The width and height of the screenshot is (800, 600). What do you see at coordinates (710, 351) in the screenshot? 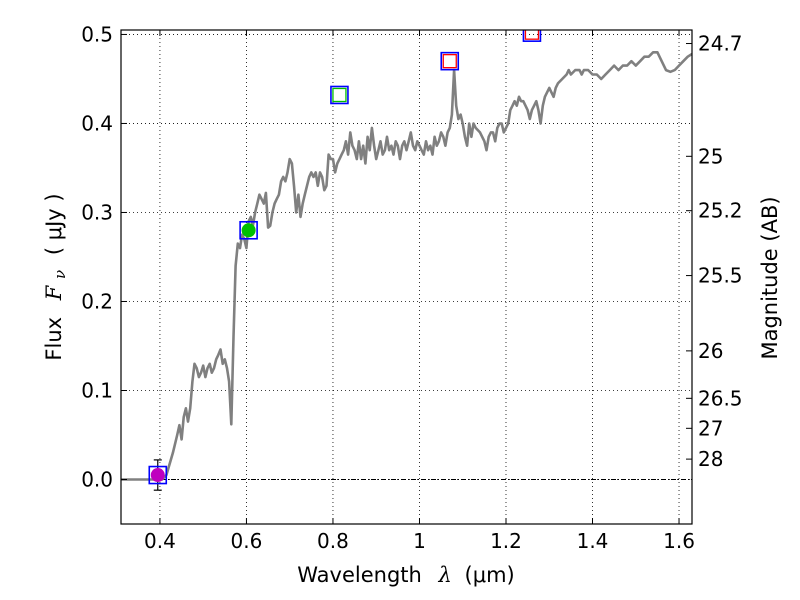
I see `magnitude-tick-label: 26` at bounding box center [710, 351].